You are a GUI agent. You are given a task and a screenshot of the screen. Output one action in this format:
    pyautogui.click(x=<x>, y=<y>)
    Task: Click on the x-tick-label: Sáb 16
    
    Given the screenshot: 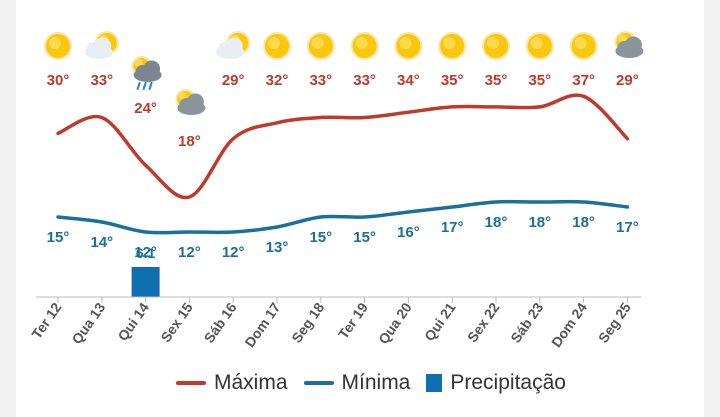 What is the action you would take?
    pyautogui.click(x=220, y=322)
    